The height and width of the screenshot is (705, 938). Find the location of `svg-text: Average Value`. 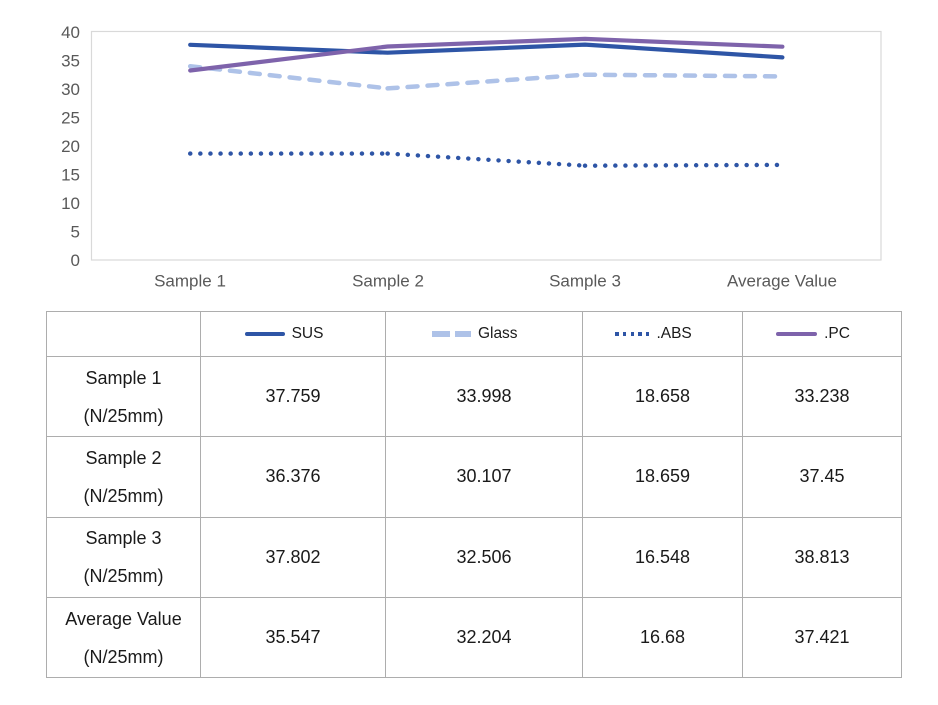

svg-text: Average Value is located at coordinates (782, 281).